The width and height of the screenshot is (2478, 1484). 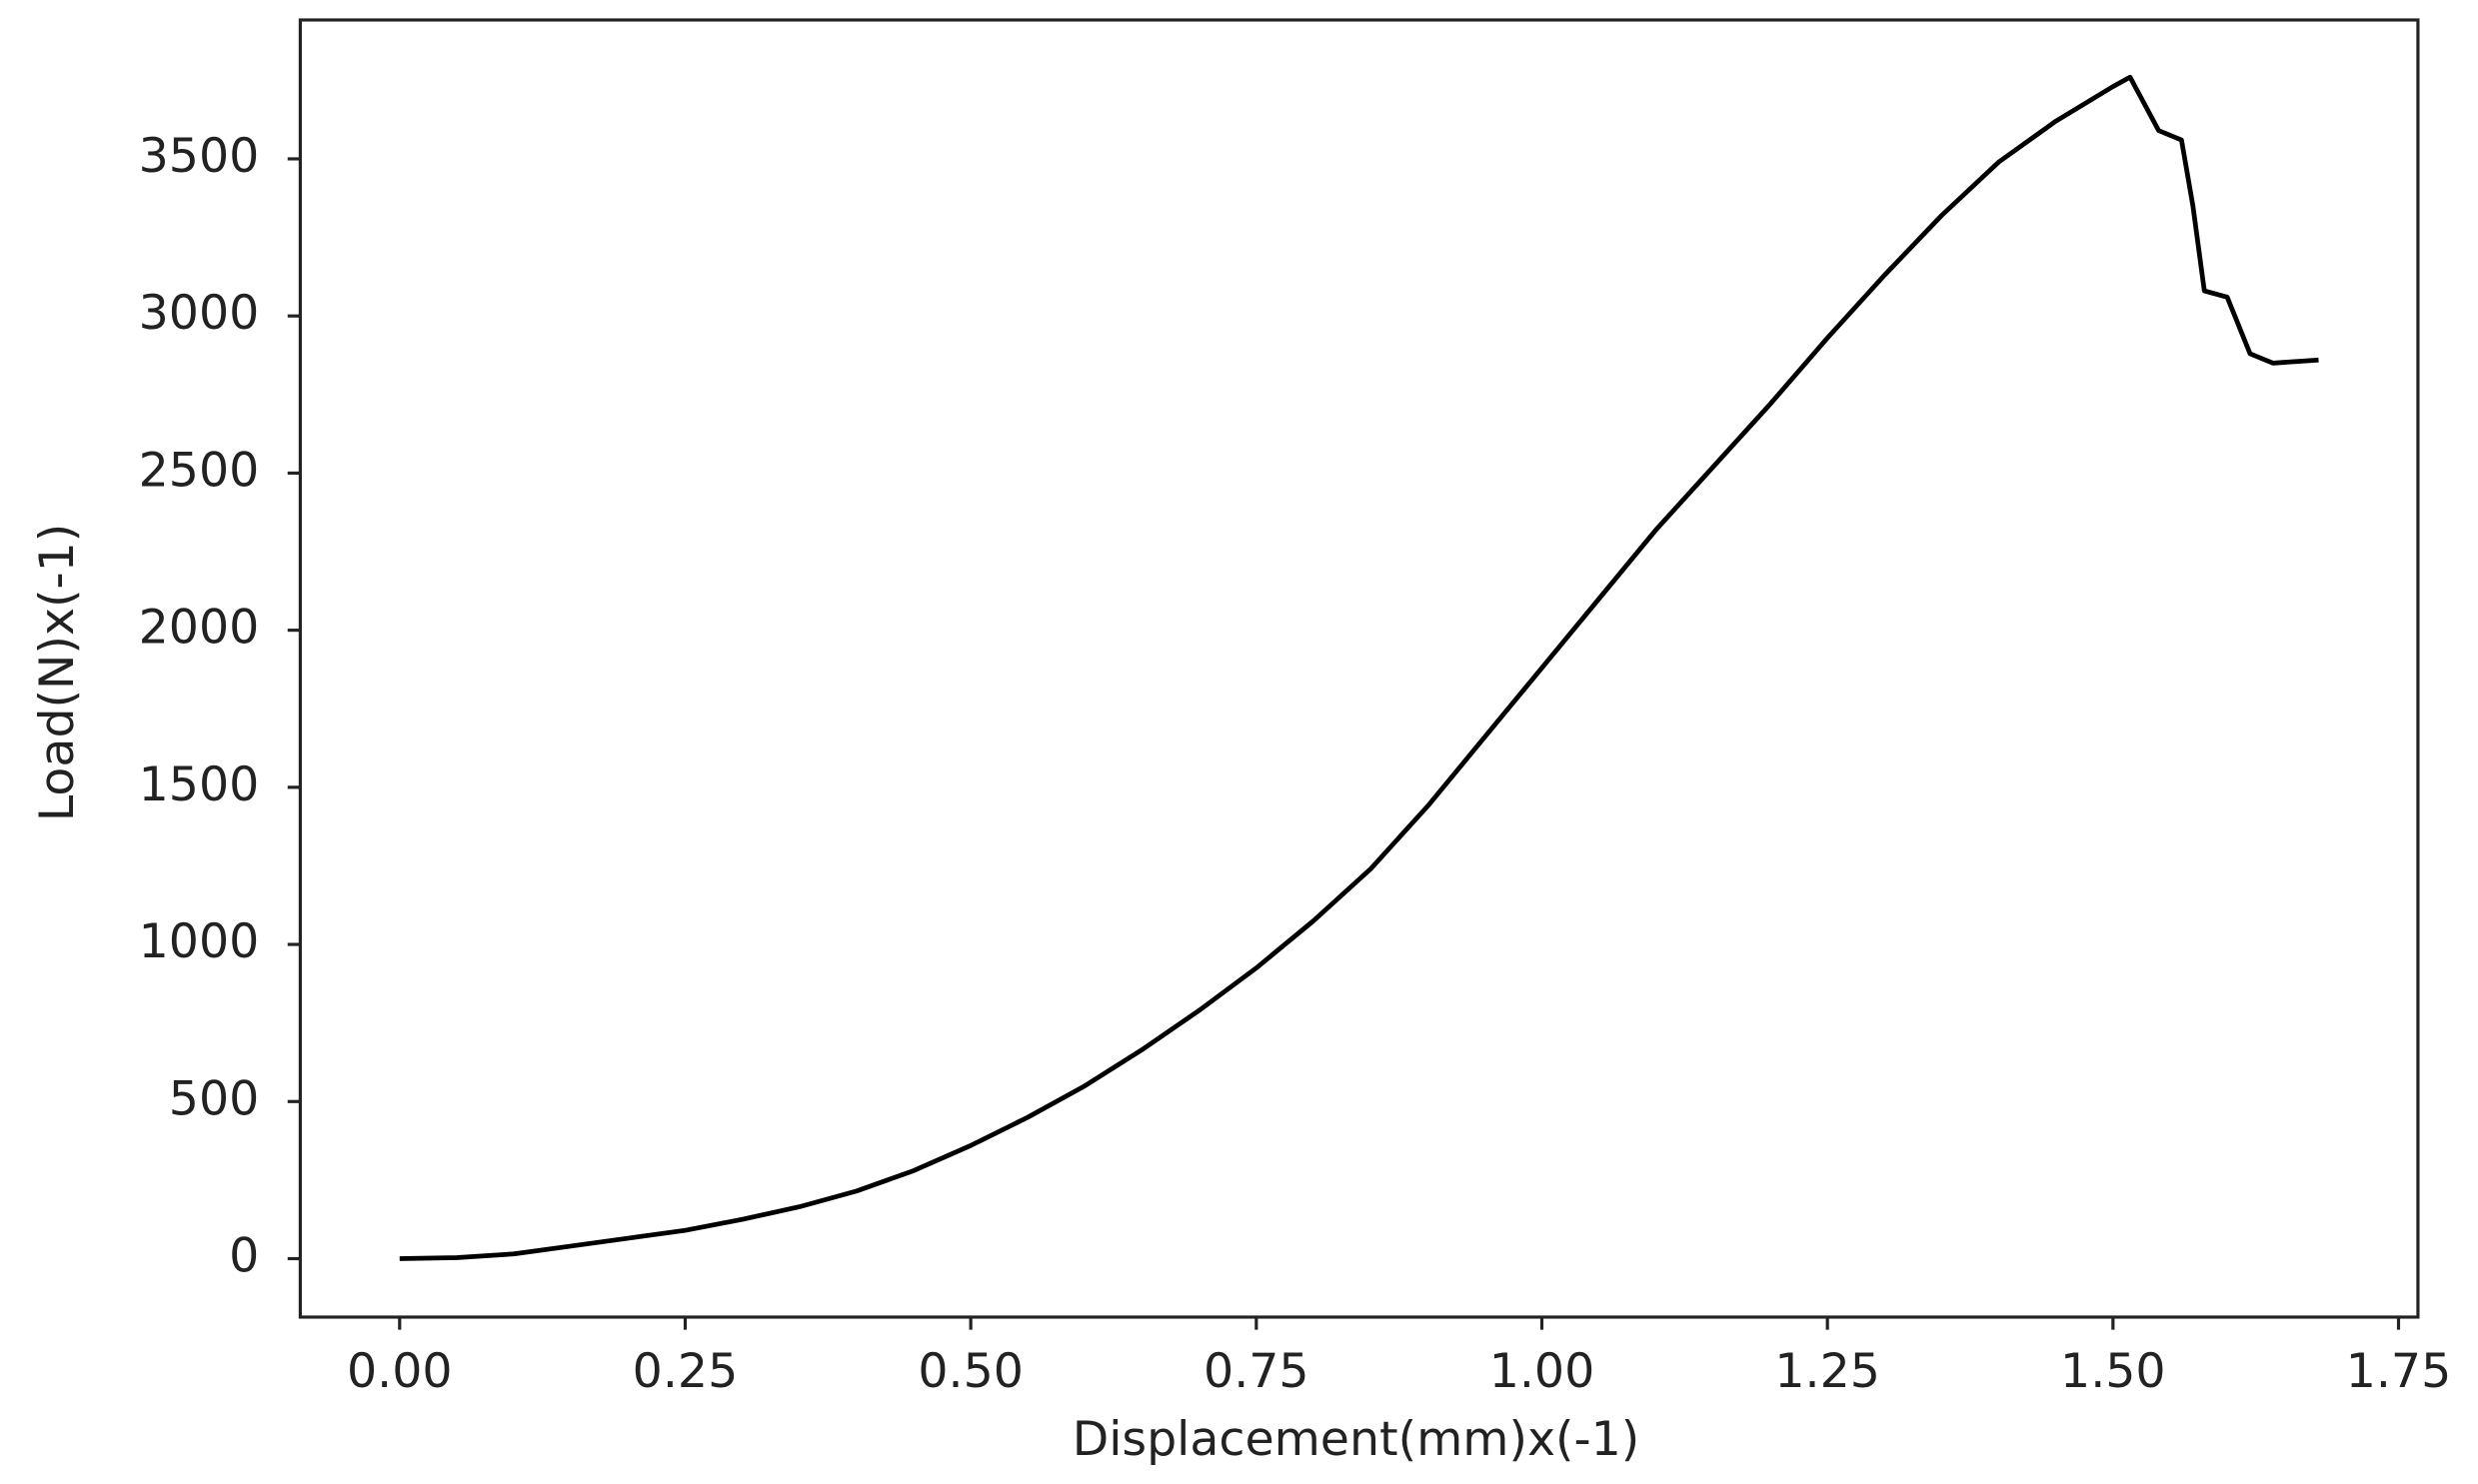 What do you see at coordinates (686, 1371) in the screenshot?
I see `x-tick-label: 0.25` at bounding box center [686, 1371].